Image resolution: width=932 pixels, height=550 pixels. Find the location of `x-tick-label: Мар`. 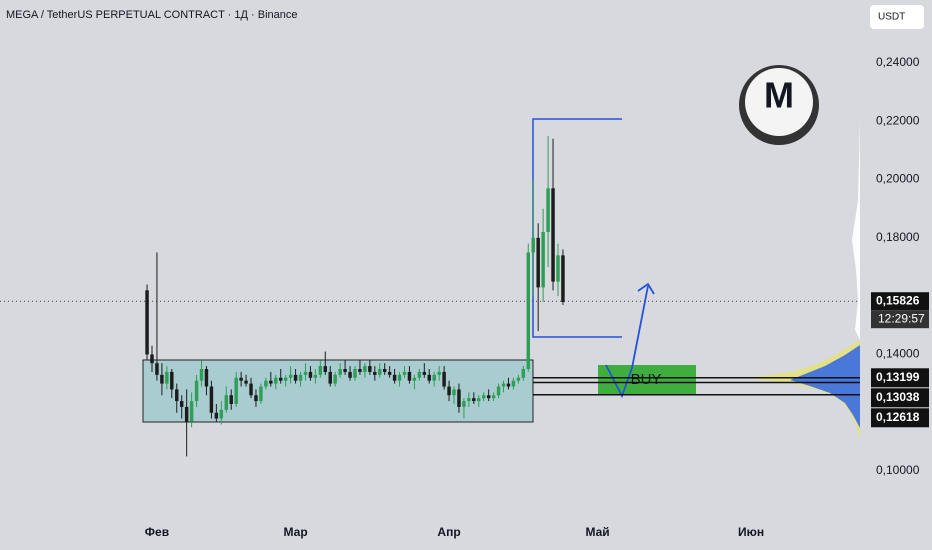

x-tick-label: Мар is located at coordinates (296, 532).